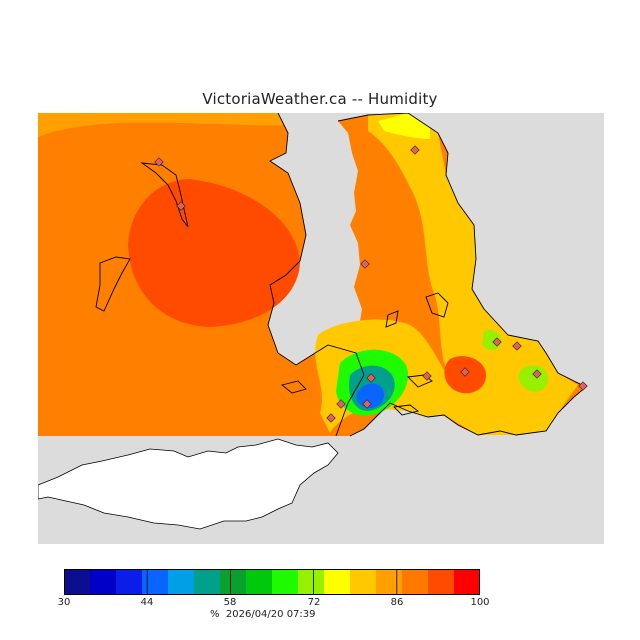 The width and height of the screenshot is (640, 640). What do you see at coordinates (64, 602) in the screenshot?
I see `legend-tick-label: 30` at bounding box center [64, 602].